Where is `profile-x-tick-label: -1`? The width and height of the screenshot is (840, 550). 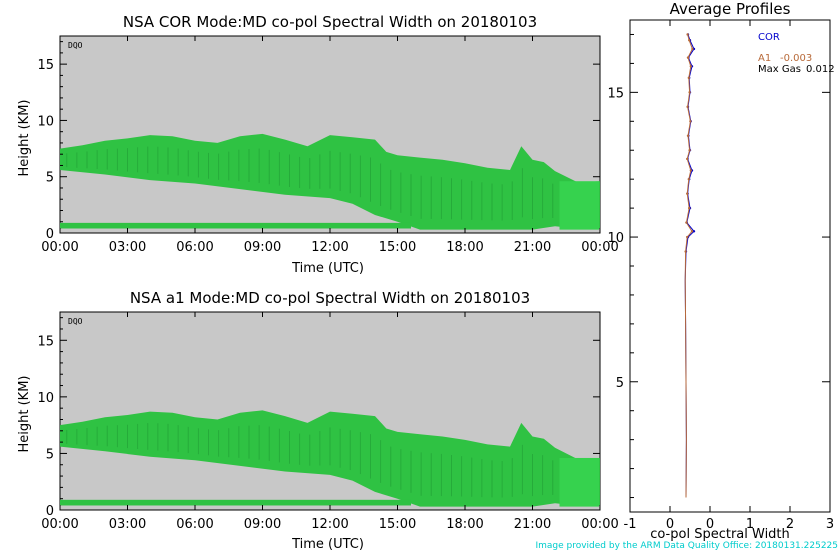 profile-x-tick-label: -1 is located at coordinates (630, 524).